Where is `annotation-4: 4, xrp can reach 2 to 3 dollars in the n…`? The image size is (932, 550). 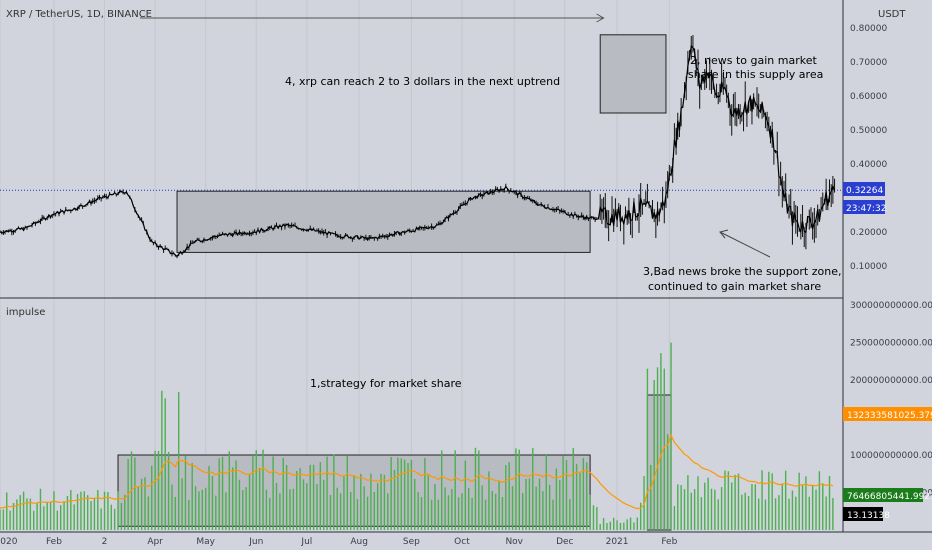 annotation-4: 4, xrp can reach 2 to 3 dollars in the n… is located at coordinates (422, 81).